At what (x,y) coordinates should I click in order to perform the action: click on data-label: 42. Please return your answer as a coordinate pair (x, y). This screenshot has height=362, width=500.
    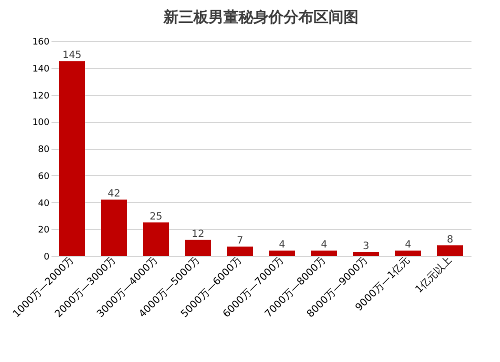
    Looking at the image, I should click on (114, 194).